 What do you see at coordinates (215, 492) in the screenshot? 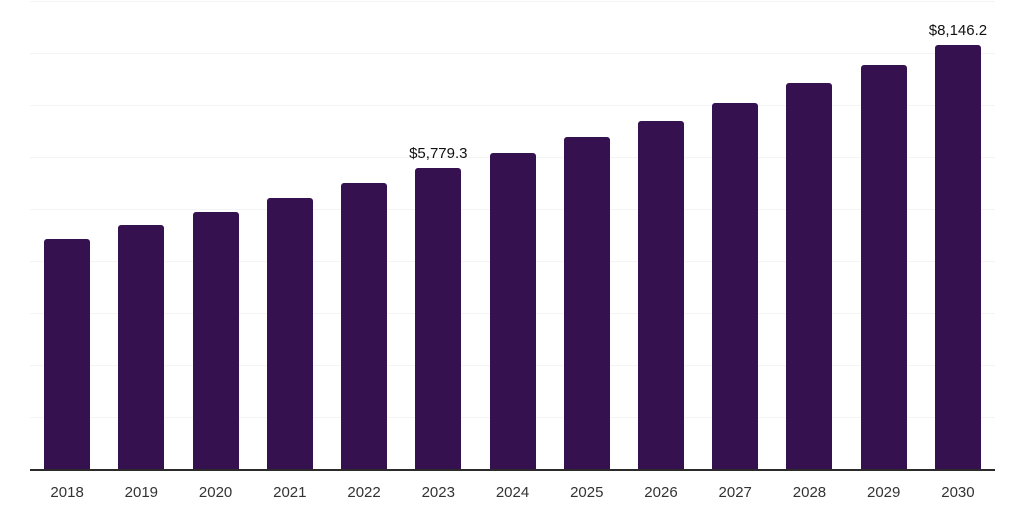
I see `x-axis-label-2020: 2020` at bounding box center [215, 492].